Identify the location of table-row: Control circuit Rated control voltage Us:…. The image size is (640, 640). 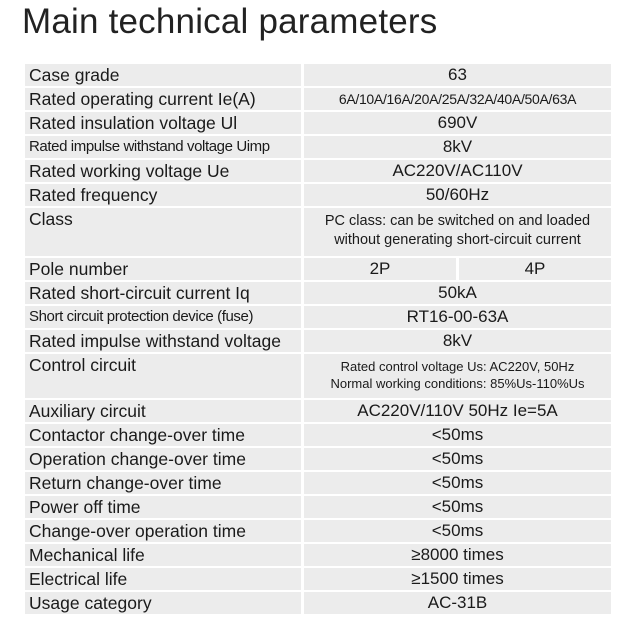
(318, 376).